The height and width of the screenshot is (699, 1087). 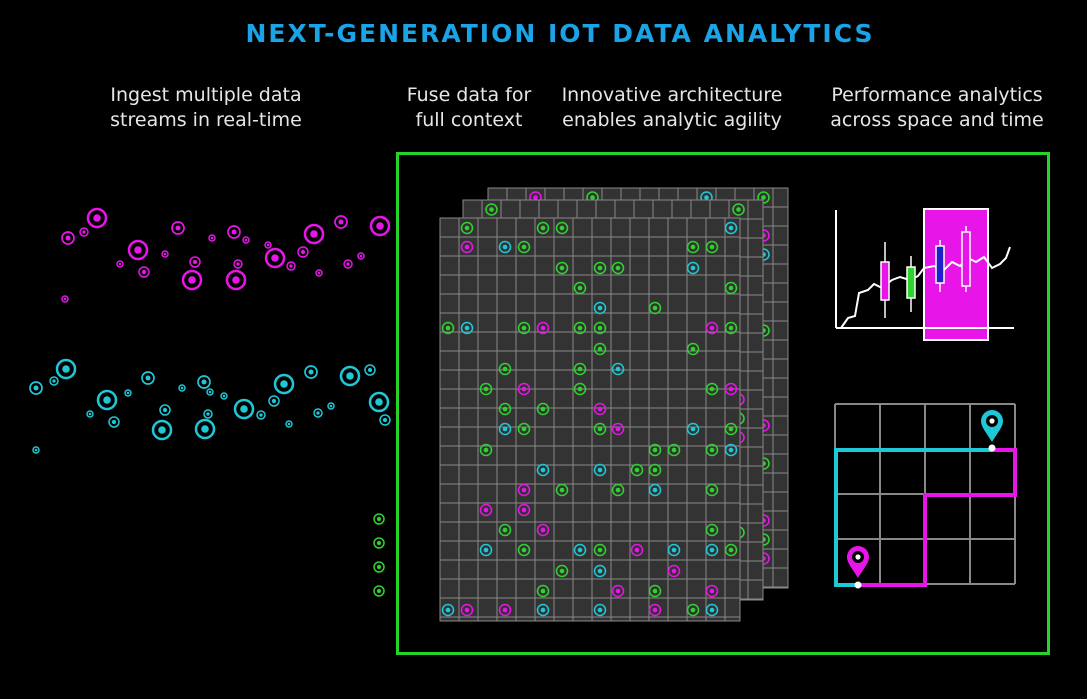 What do you see at coordinates (469, 108) in the screenshot?
I see `caption-fuse: Fuse data for full context` at bounding box center [469, 108].